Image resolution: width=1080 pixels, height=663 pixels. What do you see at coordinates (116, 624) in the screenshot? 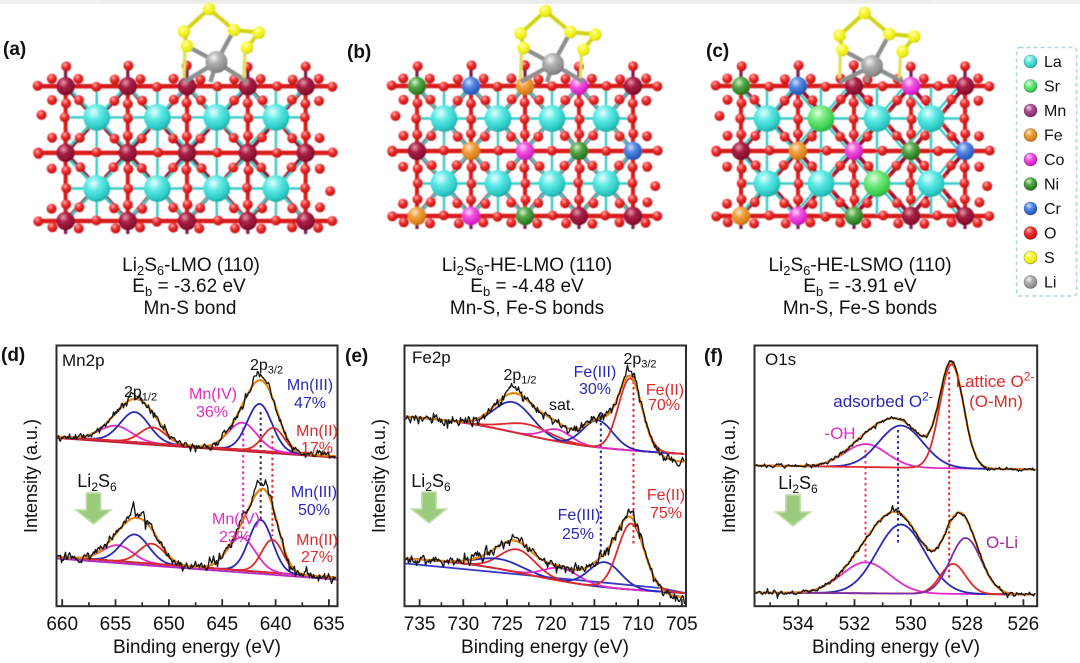
I see `svg-text: 655` at bounding box center [116, 624].